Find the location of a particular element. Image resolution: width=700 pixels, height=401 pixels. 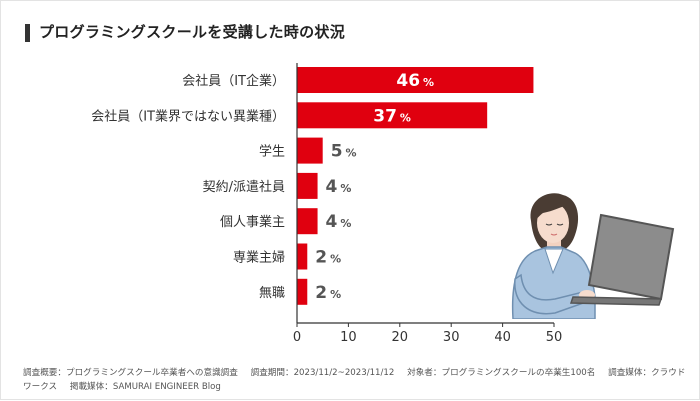

category-label: 専業主婦 is located at coordinates (259, 258).